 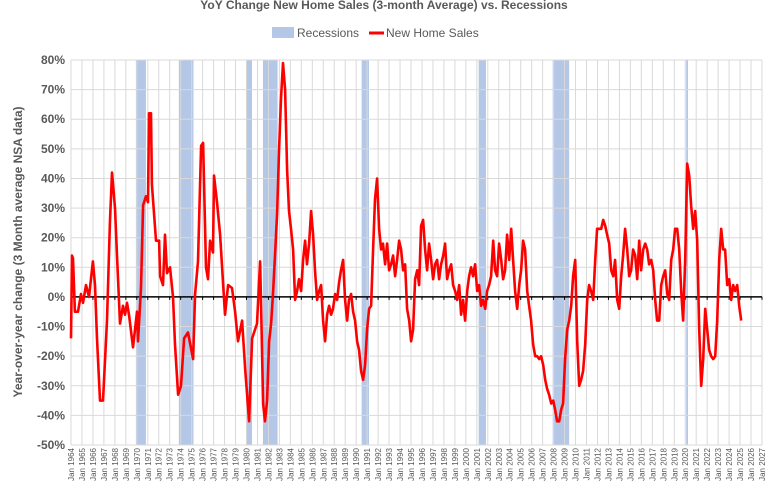 I want to click on x-tick-label: Jan 2017, so click(x=652, y=463).